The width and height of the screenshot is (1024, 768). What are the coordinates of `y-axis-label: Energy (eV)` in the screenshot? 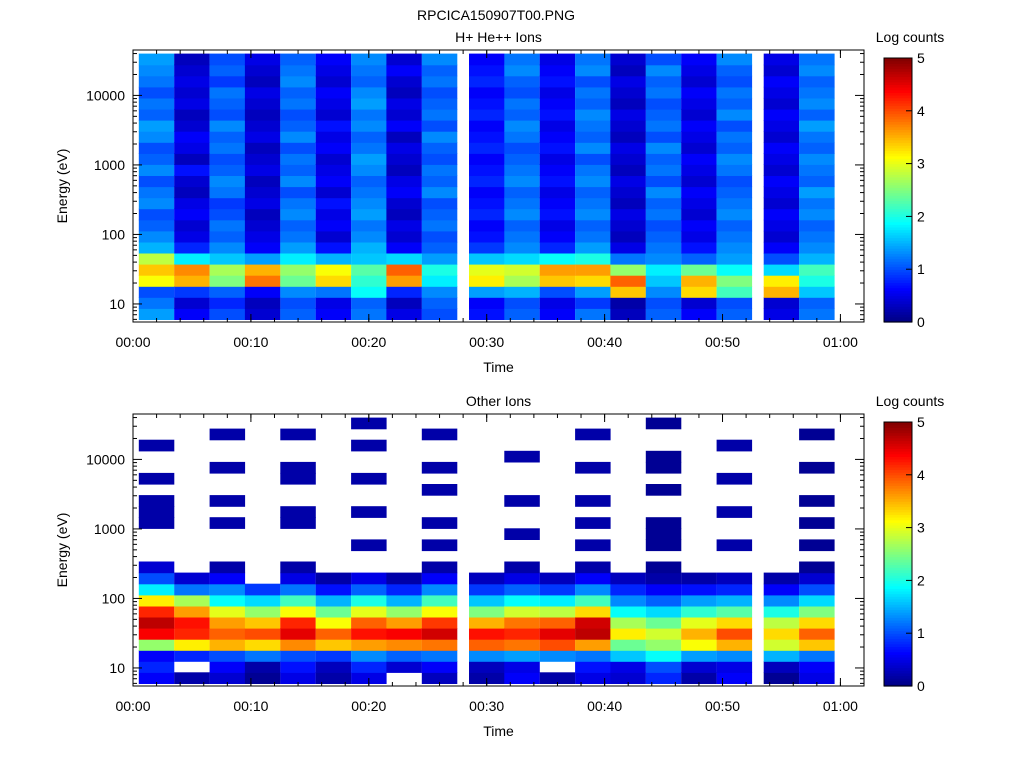 It's located at (62, 186).